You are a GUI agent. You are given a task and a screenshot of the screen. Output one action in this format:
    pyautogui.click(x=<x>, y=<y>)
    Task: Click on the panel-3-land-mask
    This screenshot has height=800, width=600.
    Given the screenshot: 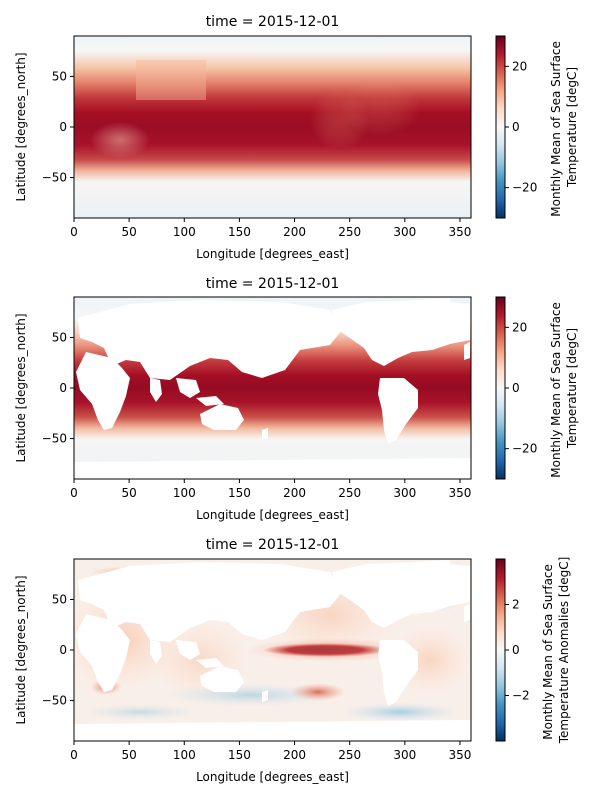 What is the action you would take?
    pyautogui.click(x=272, y=650)
    